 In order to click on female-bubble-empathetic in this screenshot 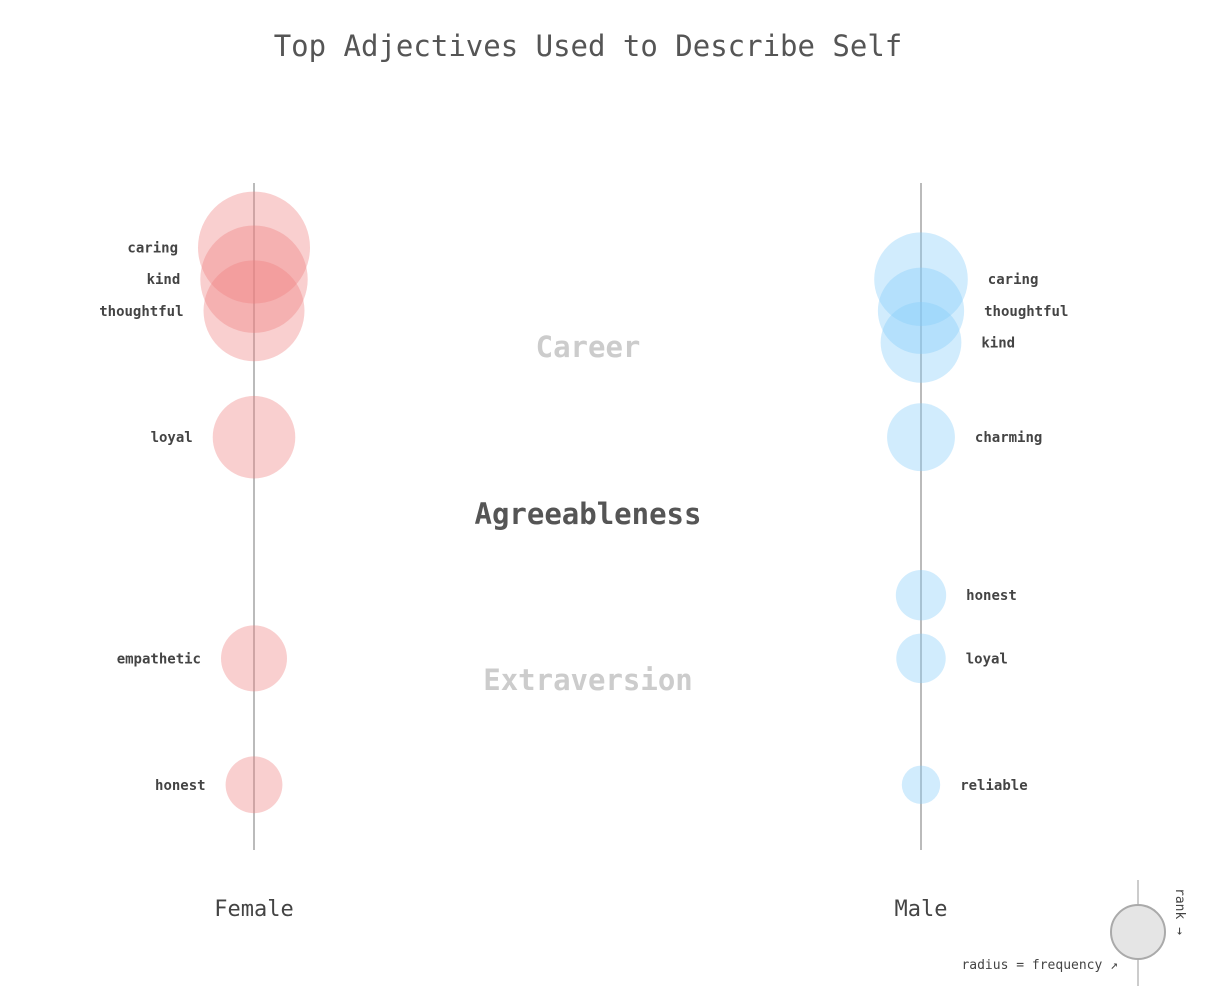, I will do `click(254, 658)`.